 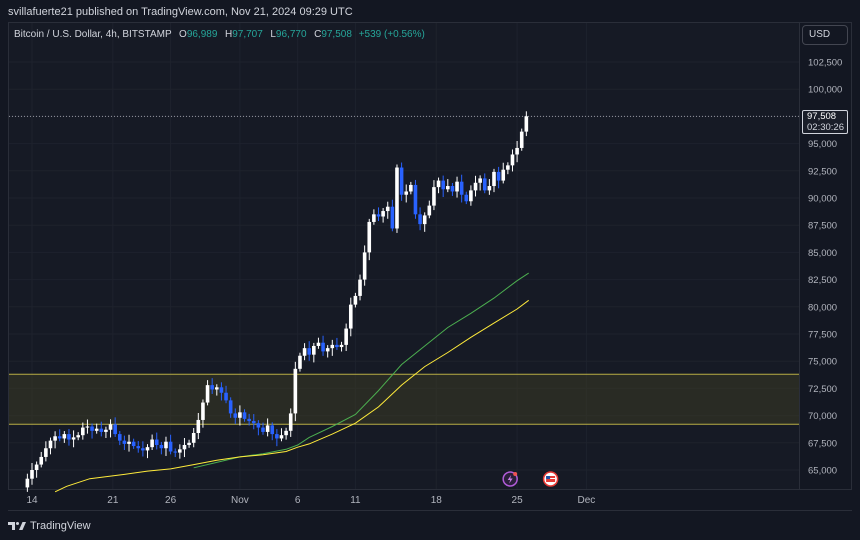 What do you see at coordinates (825, 90) in the screenshot?
I see `price-tick-label: 100,000` at bounding box center [825, 90].